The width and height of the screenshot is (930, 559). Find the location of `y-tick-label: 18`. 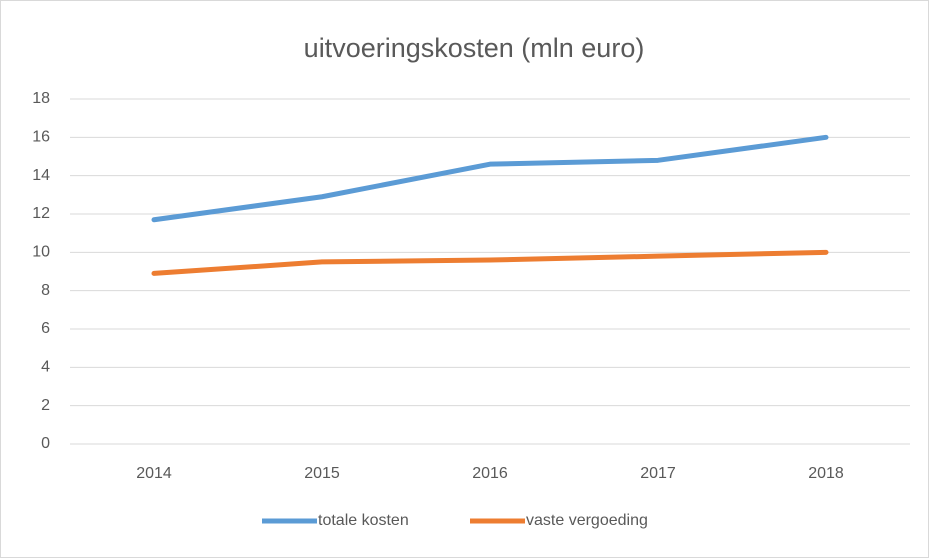

y-tick-label: 18 is located at coordinates (41, 98).